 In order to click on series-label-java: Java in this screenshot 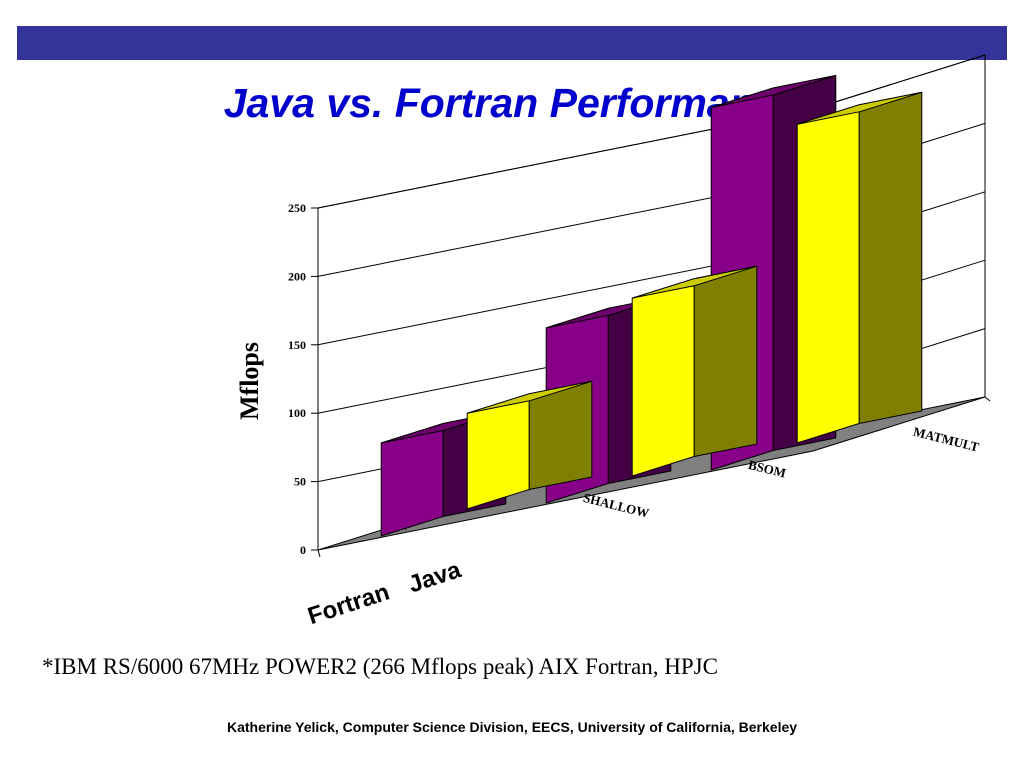, I will do `click(435, 577)`.